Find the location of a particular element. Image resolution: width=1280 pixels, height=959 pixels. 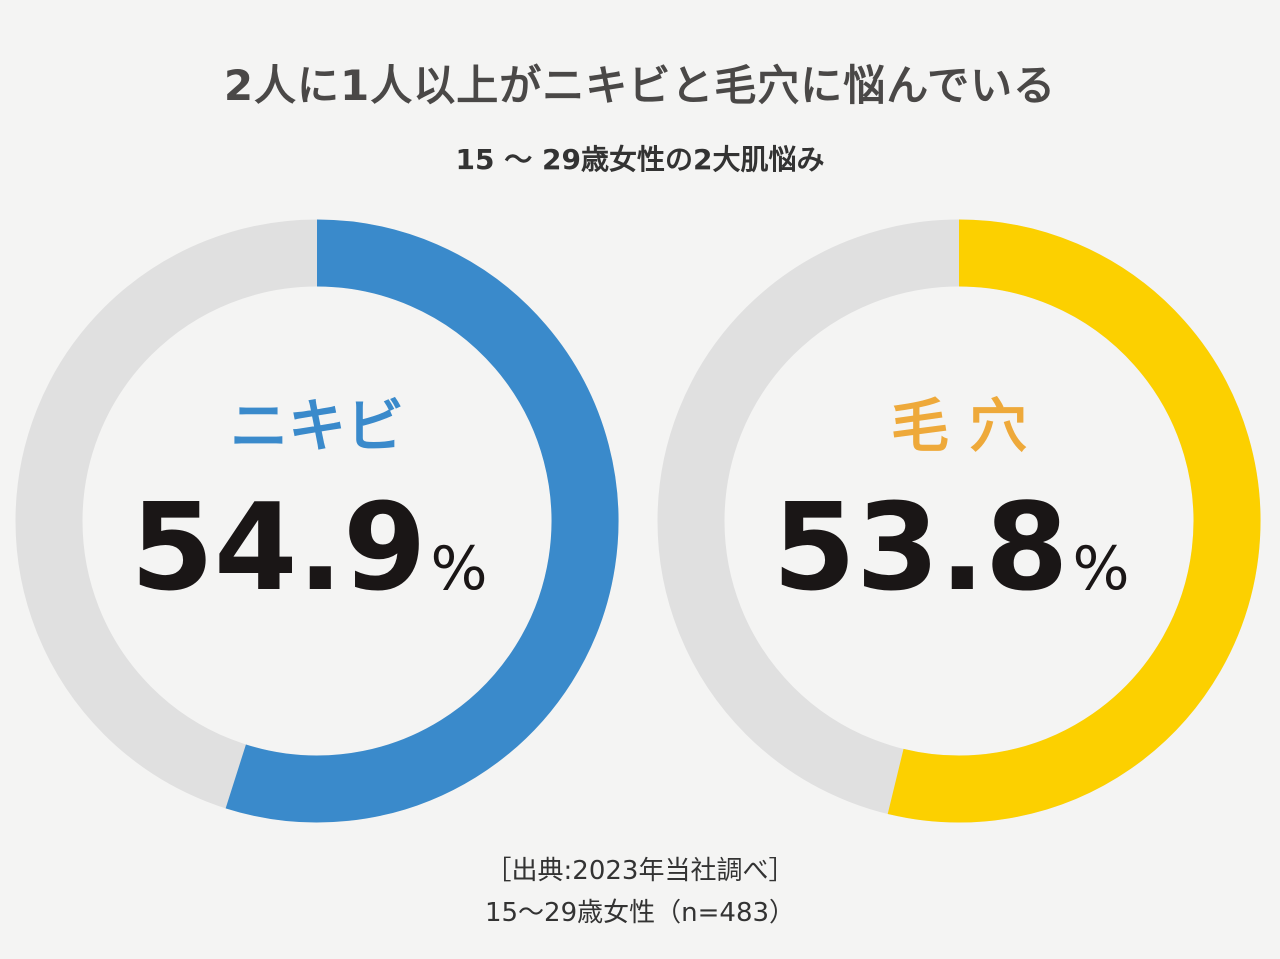

series-label: ニキビ is located at coordinates (317, 426).